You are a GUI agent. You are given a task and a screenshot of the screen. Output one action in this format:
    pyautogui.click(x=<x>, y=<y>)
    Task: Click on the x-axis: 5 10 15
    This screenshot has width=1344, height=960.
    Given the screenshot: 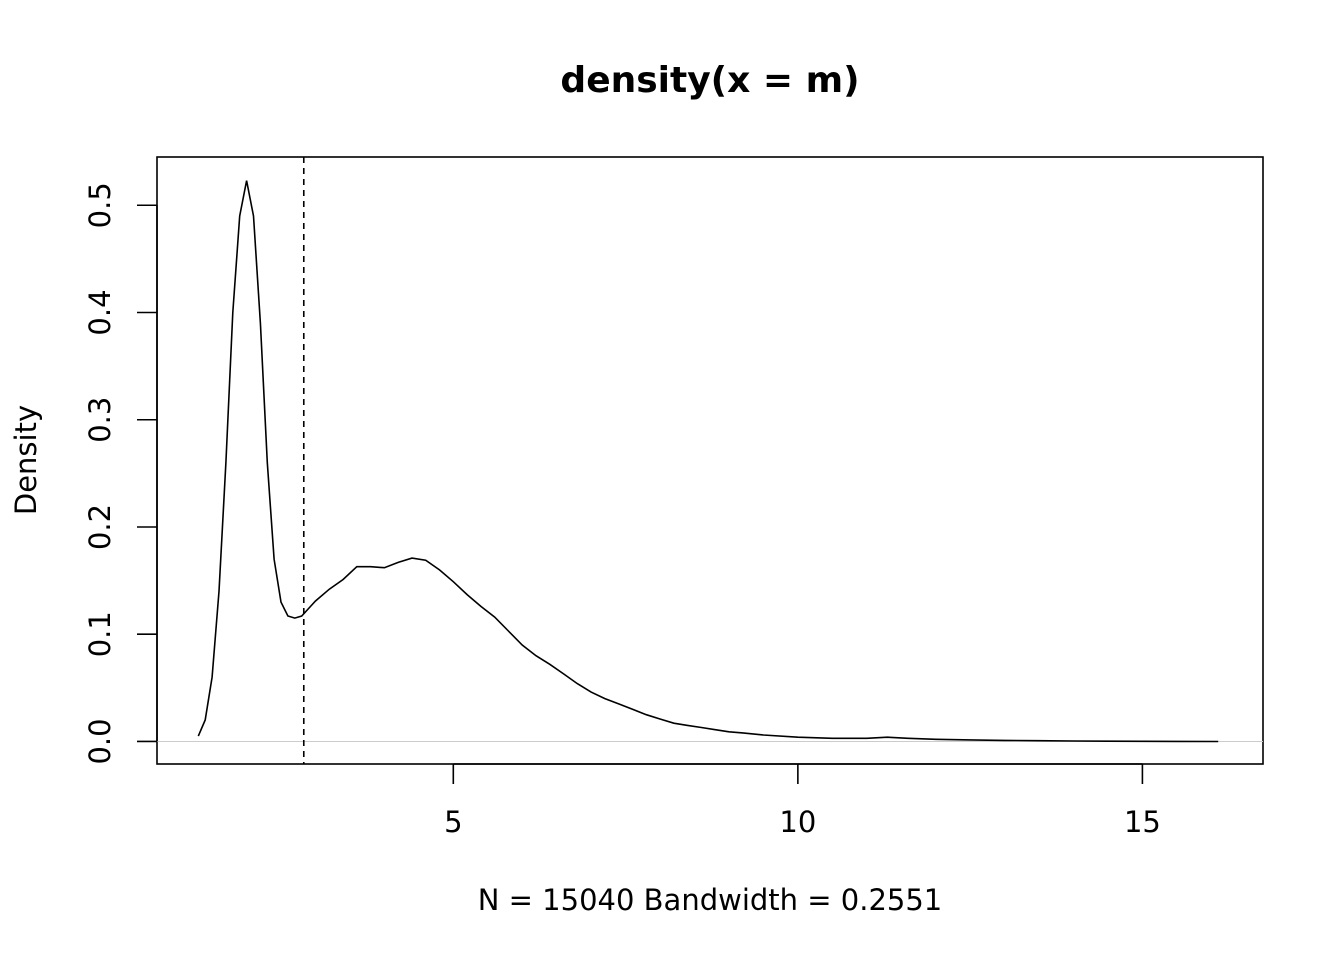 What is the action you would take?
    pyautogui.click(x=802, y=801)
    